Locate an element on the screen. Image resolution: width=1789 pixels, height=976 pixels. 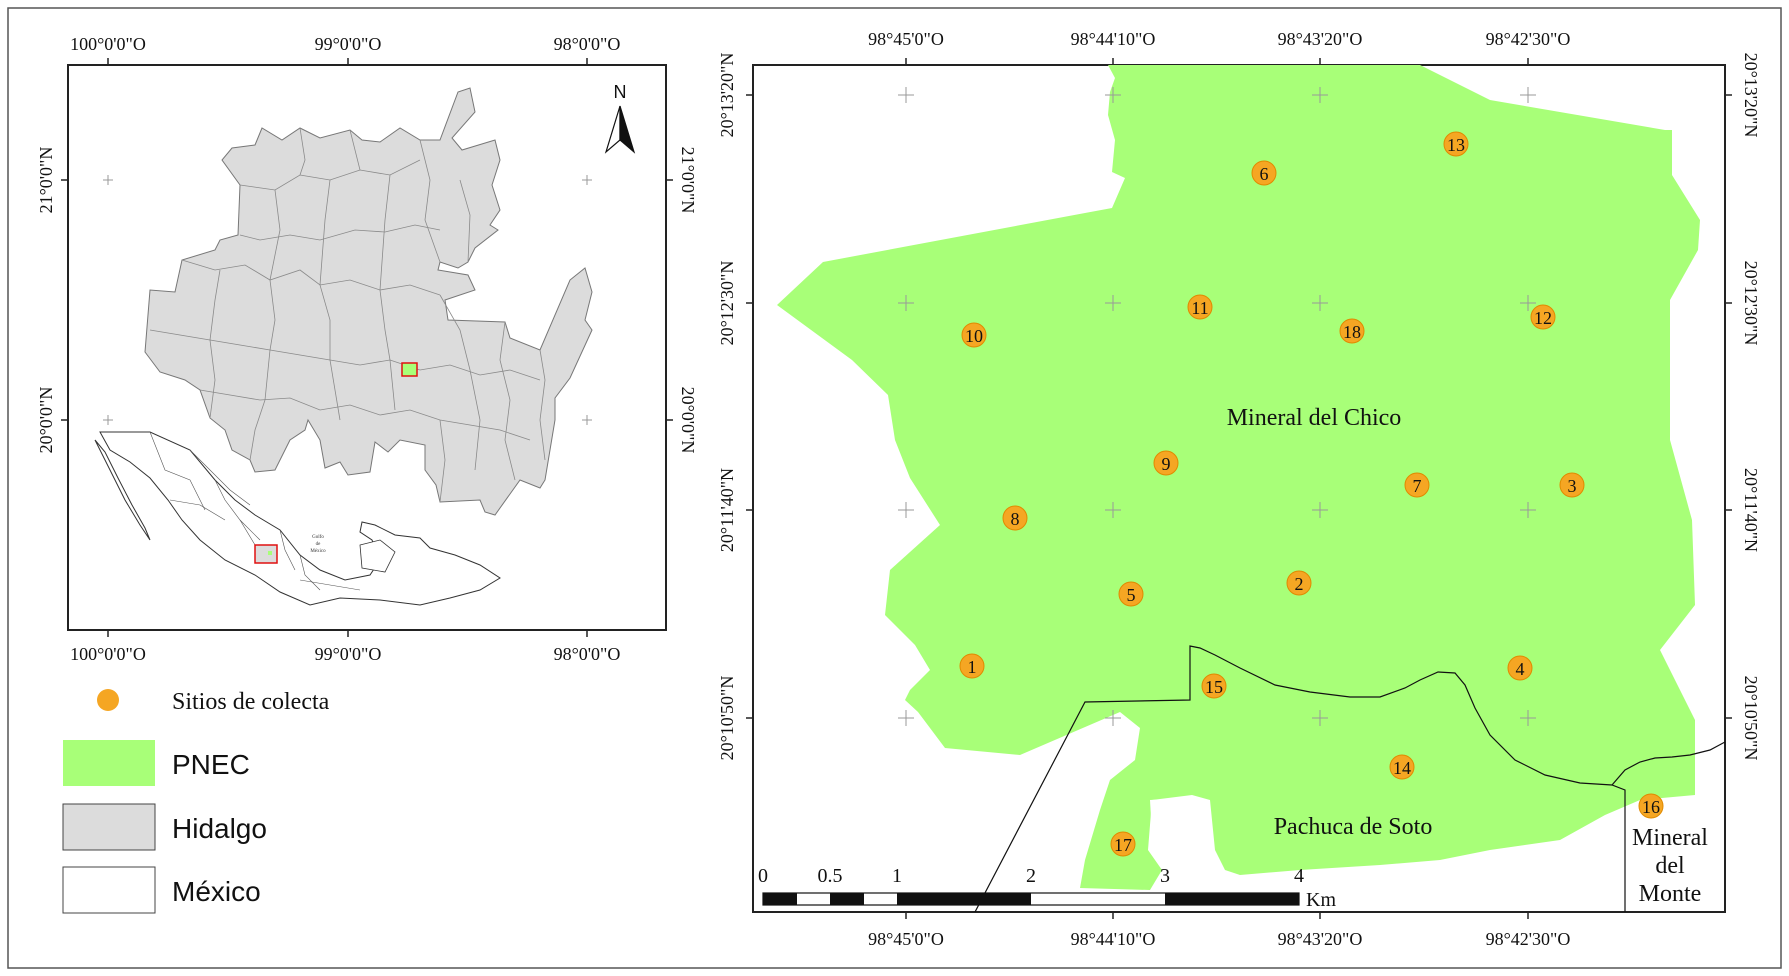
site-8: 8 is located at coordinates (1015, 518).